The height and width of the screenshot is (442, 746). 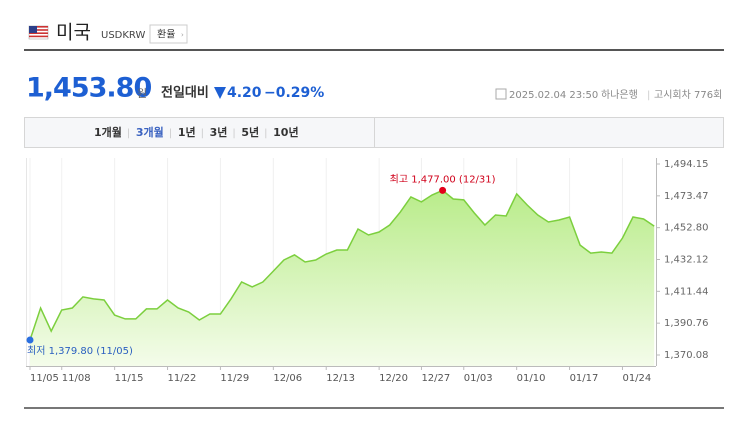 I want to click on change-label: 전일대비, so click(x=185, y=93).